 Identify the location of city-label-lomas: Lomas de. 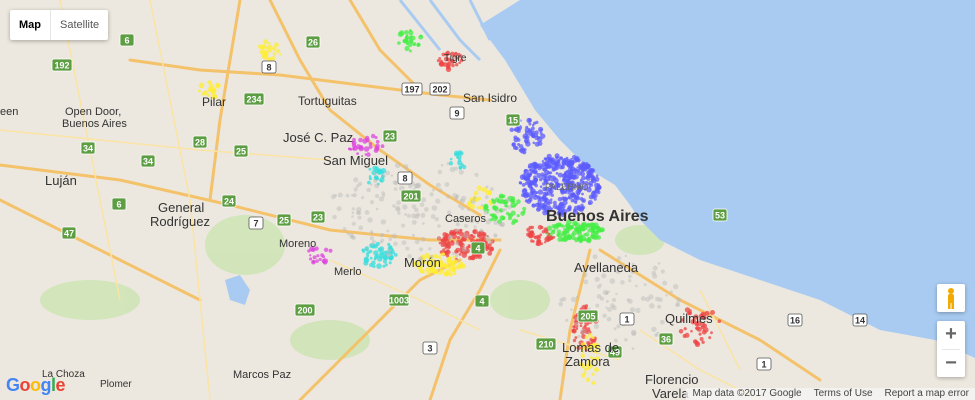
(590, 347).